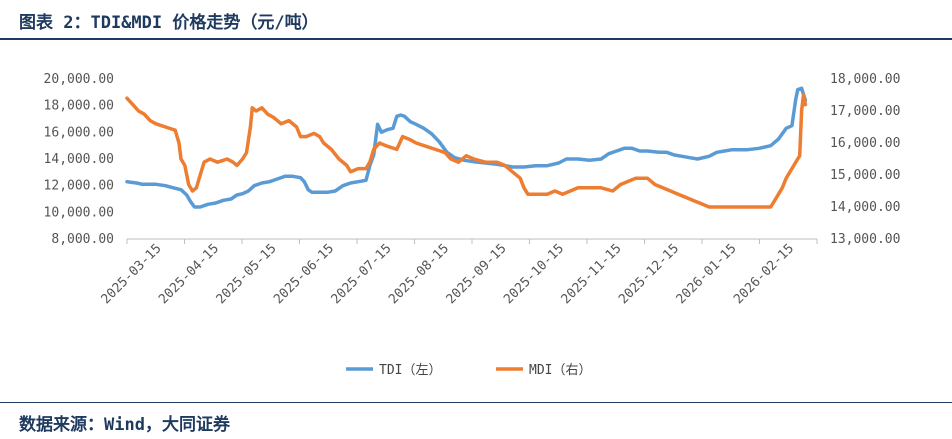 Image resolution: width=952 pixels, height=439 pixels. What do you see at coordinates (865, 79) in the screenshot?
I see `right-tick-label: 18,000.00` at bounding box center [865, 79].